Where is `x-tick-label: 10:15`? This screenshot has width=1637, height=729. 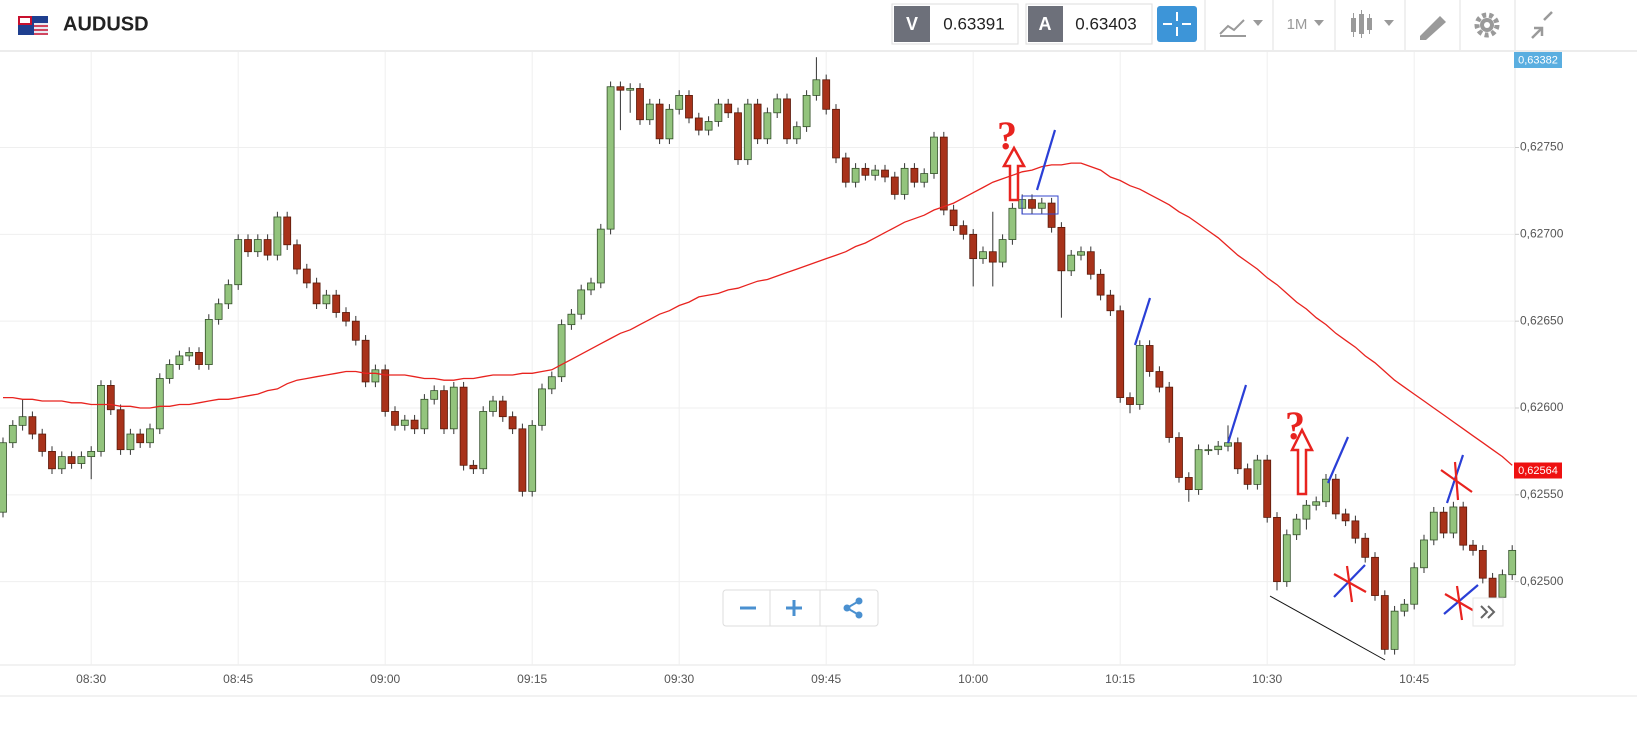 x-tick-label: 10:15 is located at coordinates (1120, 679).